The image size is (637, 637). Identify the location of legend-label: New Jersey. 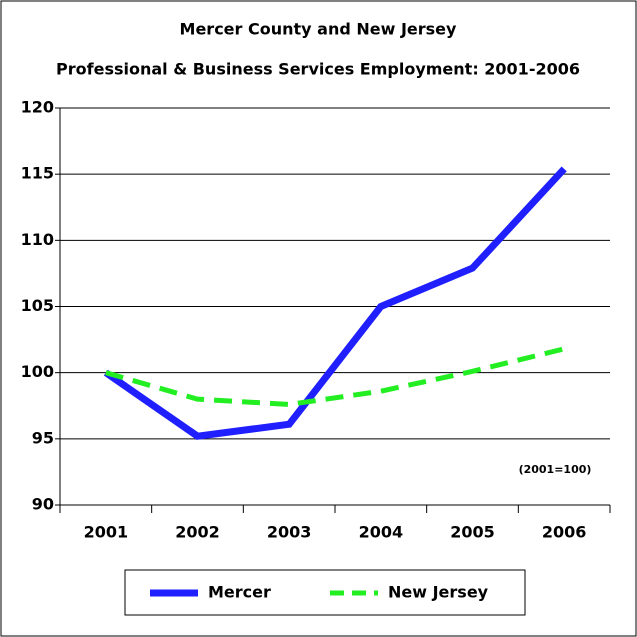
(438, 592).